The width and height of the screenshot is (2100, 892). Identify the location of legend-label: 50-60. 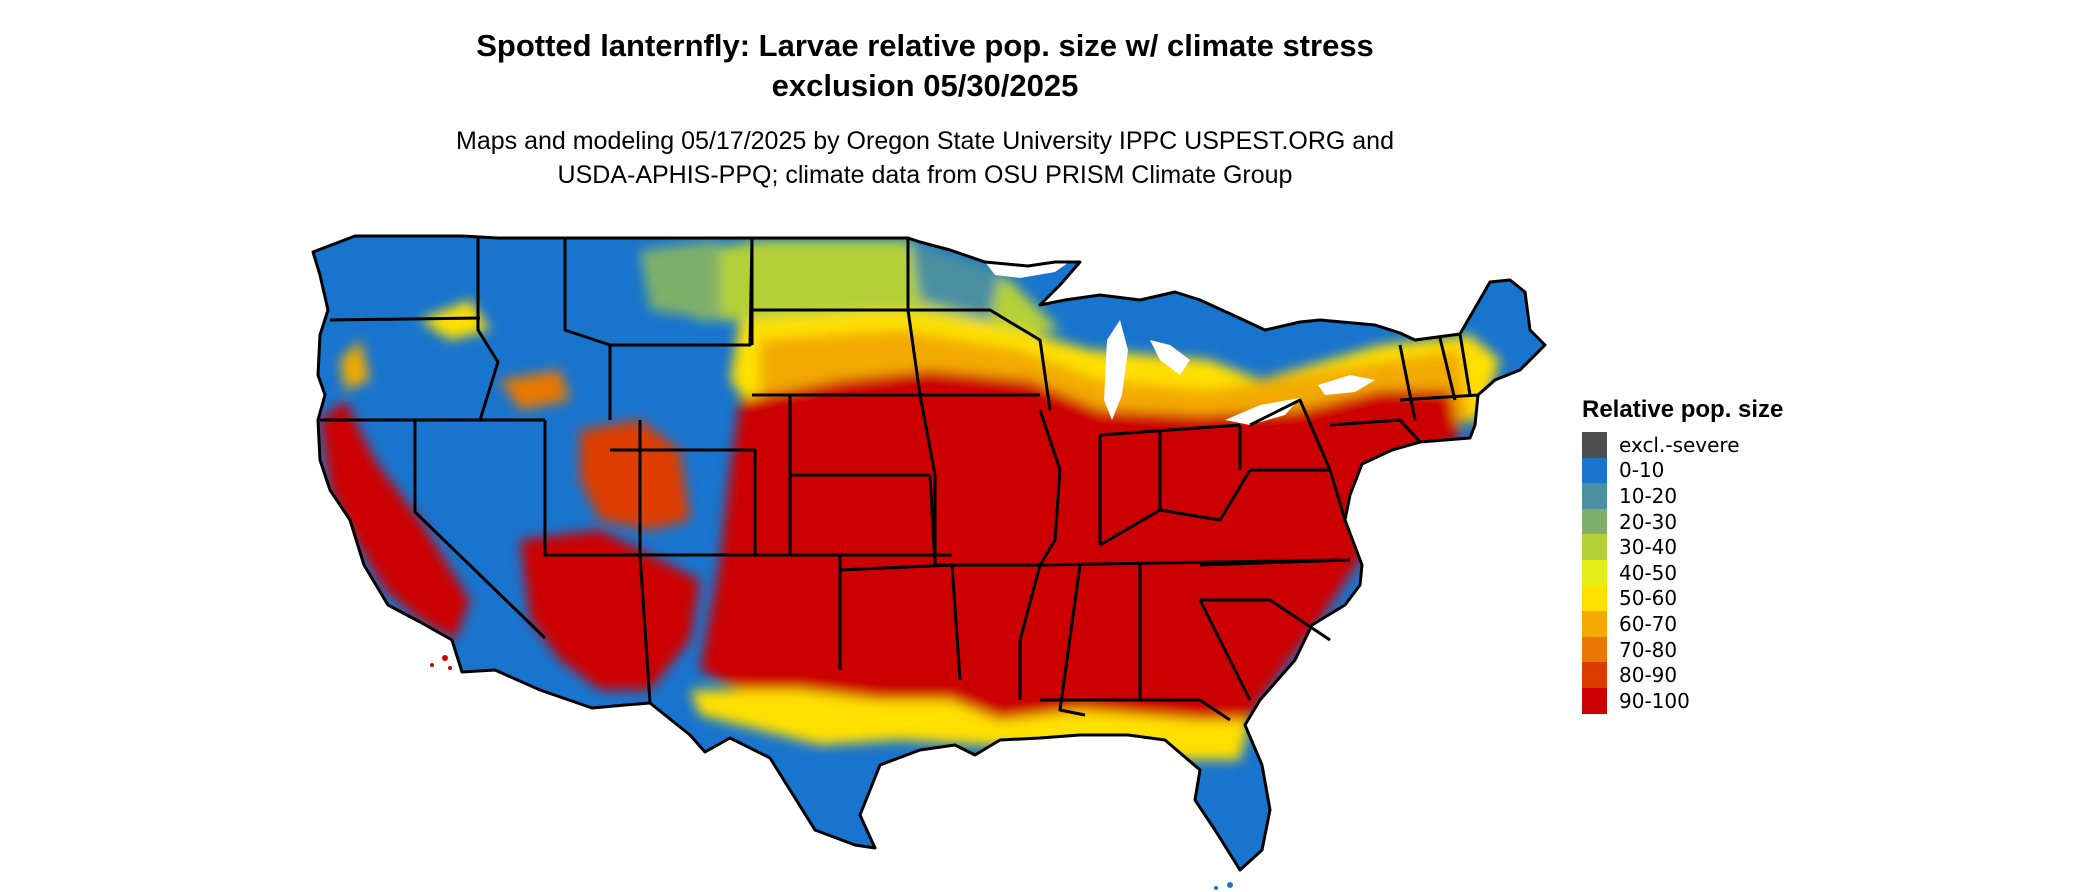
(1648, 598).